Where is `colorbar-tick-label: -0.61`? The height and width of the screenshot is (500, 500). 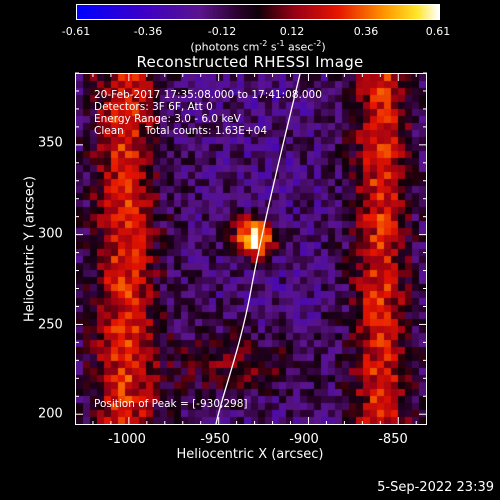 colorbar-tick-label: -0.61 is located at coordinates (76, 31).